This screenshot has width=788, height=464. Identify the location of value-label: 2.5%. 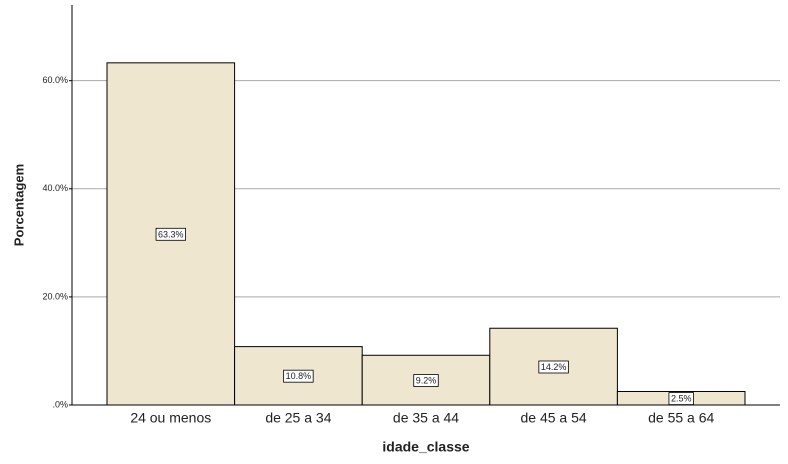
(681, 399).